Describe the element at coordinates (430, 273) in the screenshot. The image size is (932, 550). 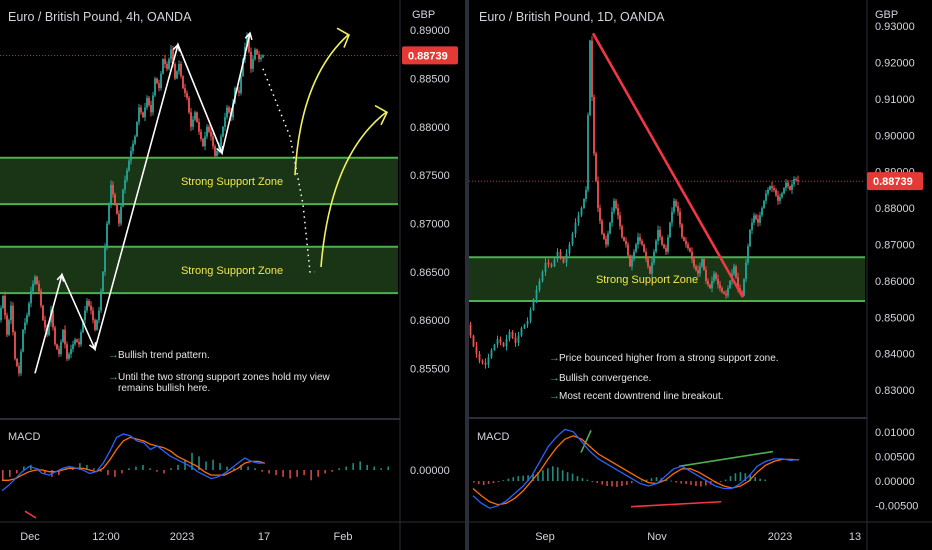
I see `price-tick-label: 0.86500` at that location.